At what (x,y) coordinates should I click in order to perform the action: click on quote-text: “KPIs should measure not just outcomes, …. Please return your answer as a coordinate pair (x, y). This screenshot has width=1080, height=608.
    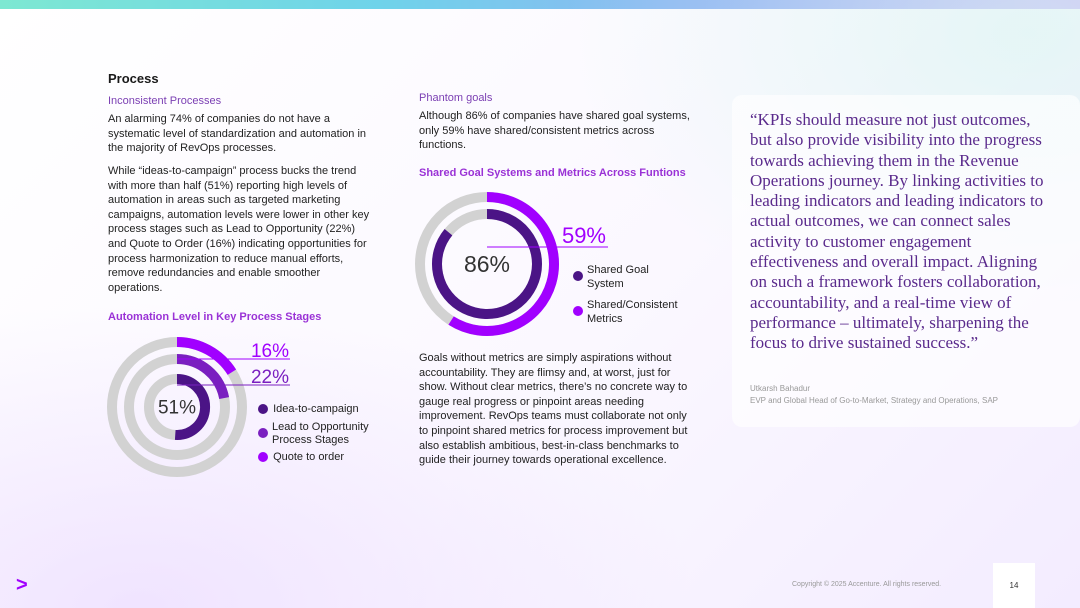
    Looking at the image, I should click on (897, 231).